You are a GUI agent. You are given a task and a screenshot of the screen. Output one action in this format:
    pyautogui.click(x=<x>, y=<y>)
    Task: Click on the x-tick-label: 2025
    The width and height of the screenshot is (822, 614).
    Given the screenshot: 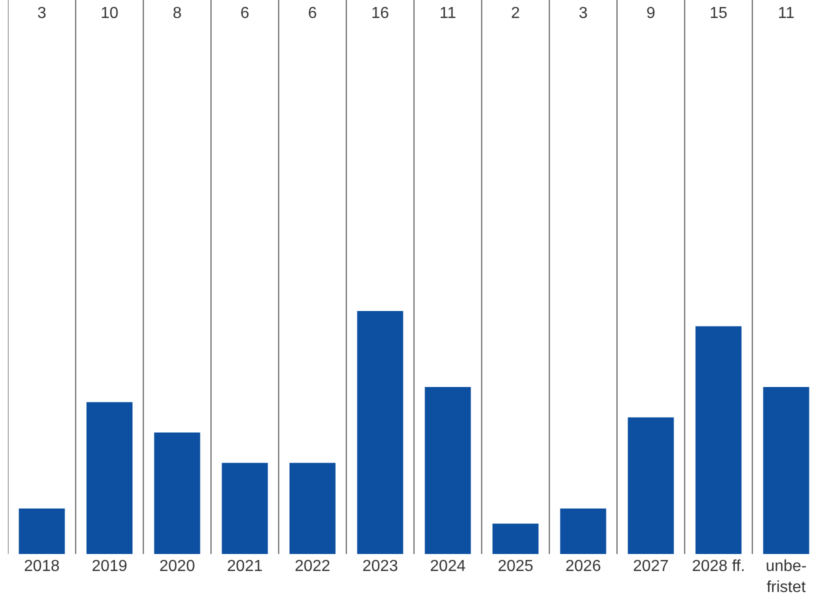 What is the action you would take?
    pyautogui.click(x=516, y=566)
    